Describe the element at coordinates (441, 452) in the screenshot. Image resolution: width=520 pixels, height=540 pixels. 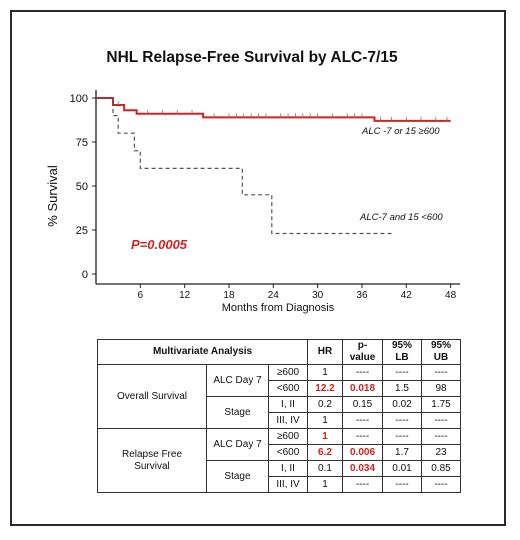
I see `ub-cell: 23` at that location.